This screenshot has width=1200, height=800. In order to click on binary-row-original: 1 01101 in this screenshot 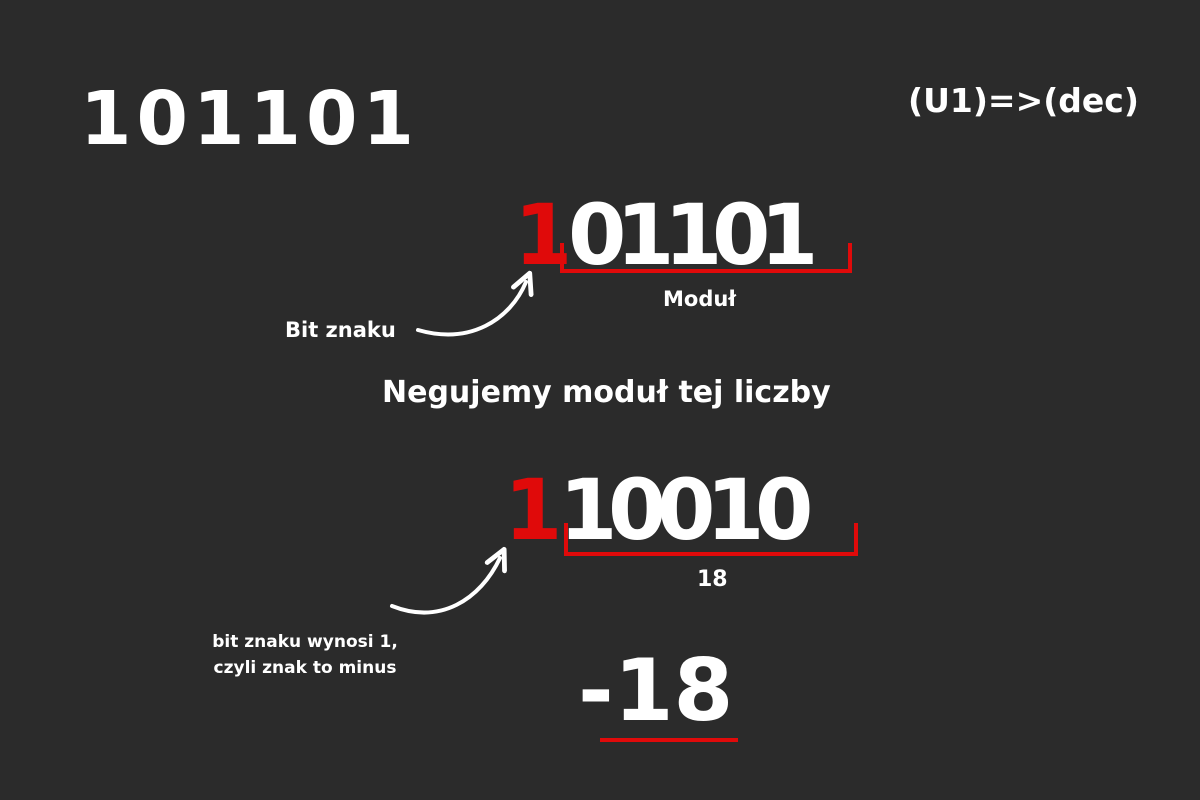, I will do `click(666, 235)`.